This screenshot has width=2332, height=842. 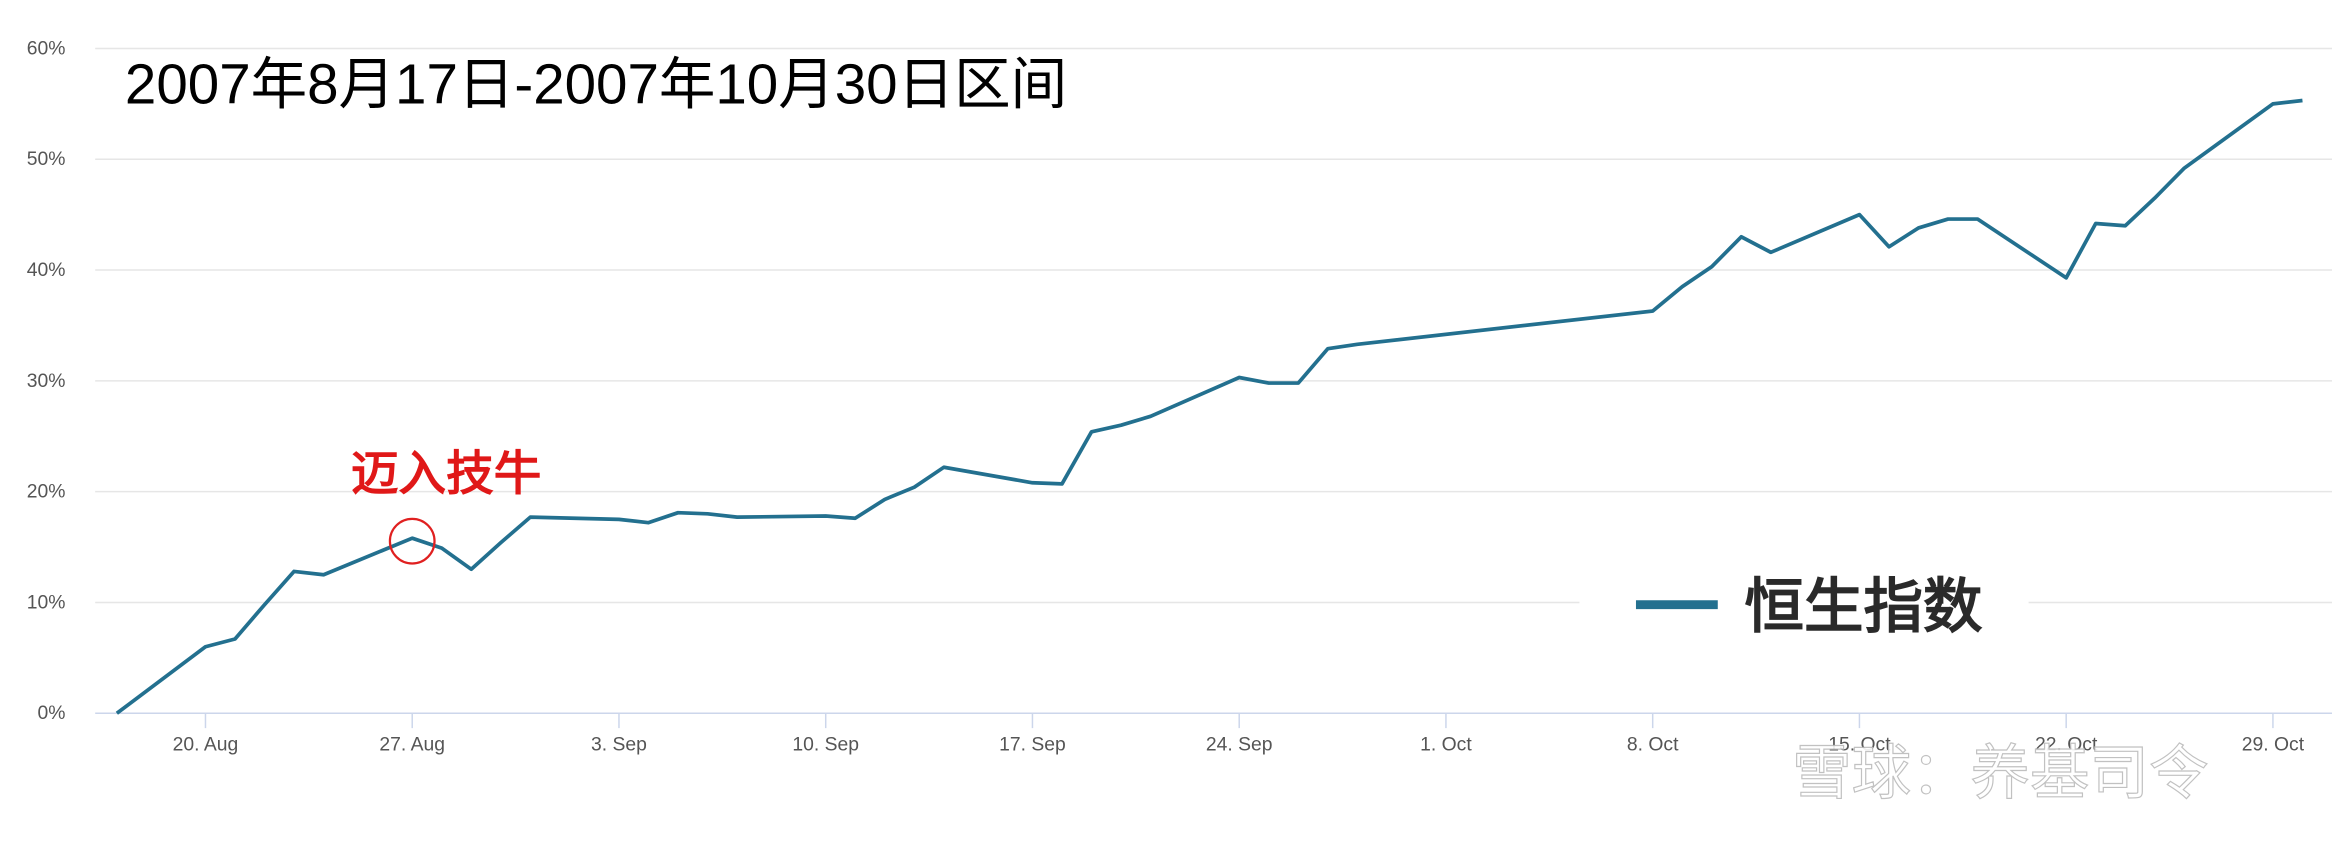 What do you see at coordinates (46, 48) in the screenshot?
I see `y-tick-label: 60%` at bounding box center [46, 48].